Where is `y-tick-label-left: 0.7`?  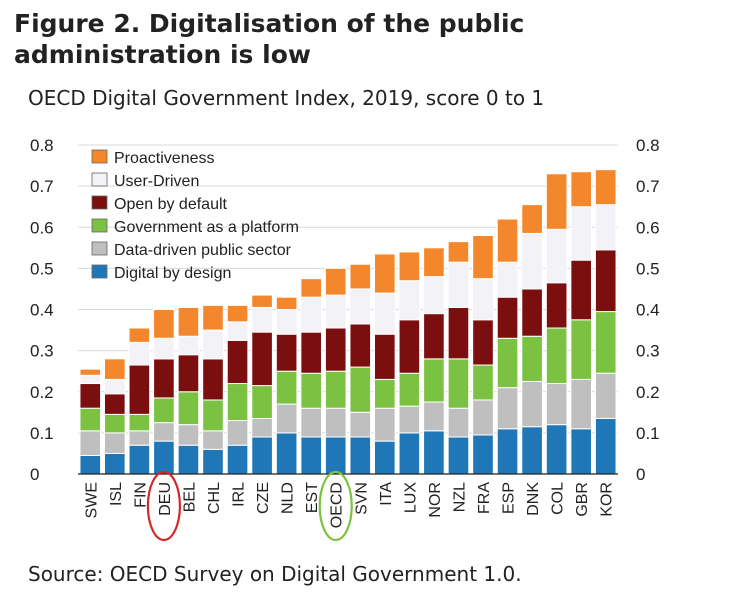 y-tick-label-left: 0.7 is located at coordinates (42, 186).